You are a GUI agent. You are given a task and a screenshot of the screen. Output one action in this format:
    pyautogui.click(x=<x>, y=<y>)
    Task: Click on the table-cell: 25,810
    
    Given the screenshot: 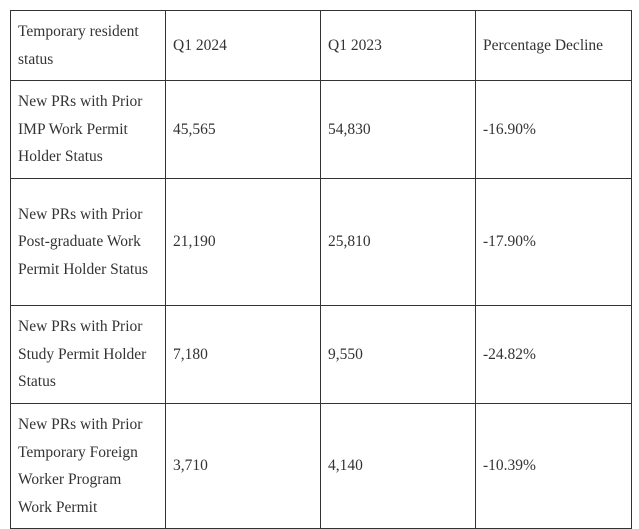 What is the action you would take?
    pyautogui.click(x=398, y=242)
    